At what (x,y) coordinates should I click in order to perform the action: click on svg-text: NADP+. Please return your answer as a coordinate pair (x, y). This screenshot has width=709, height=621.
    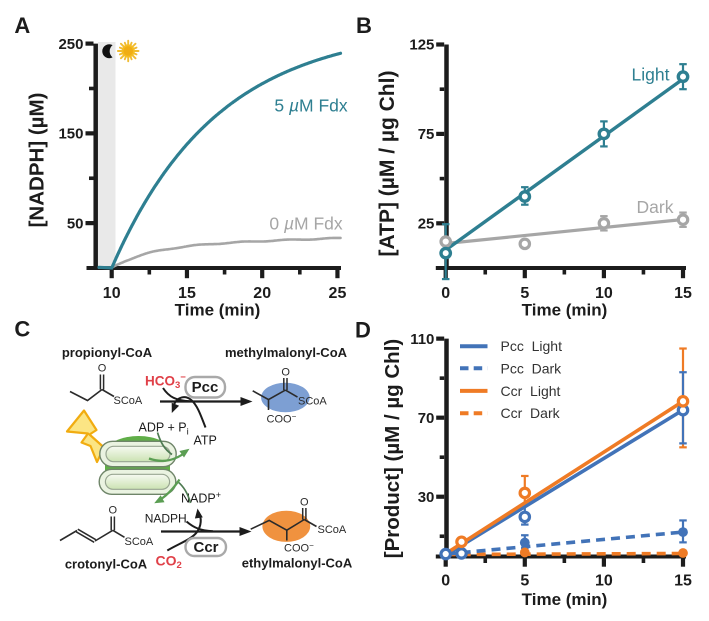
    Looking at the image, I should click on (201, 498).